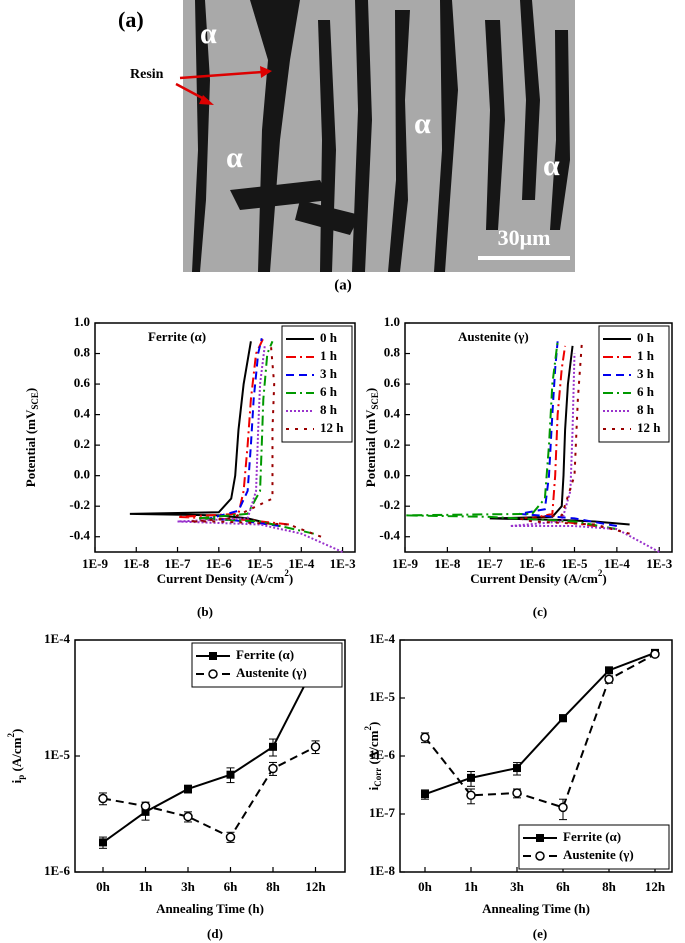  I want to click on legend-label: 1 h, so click(646, 355).